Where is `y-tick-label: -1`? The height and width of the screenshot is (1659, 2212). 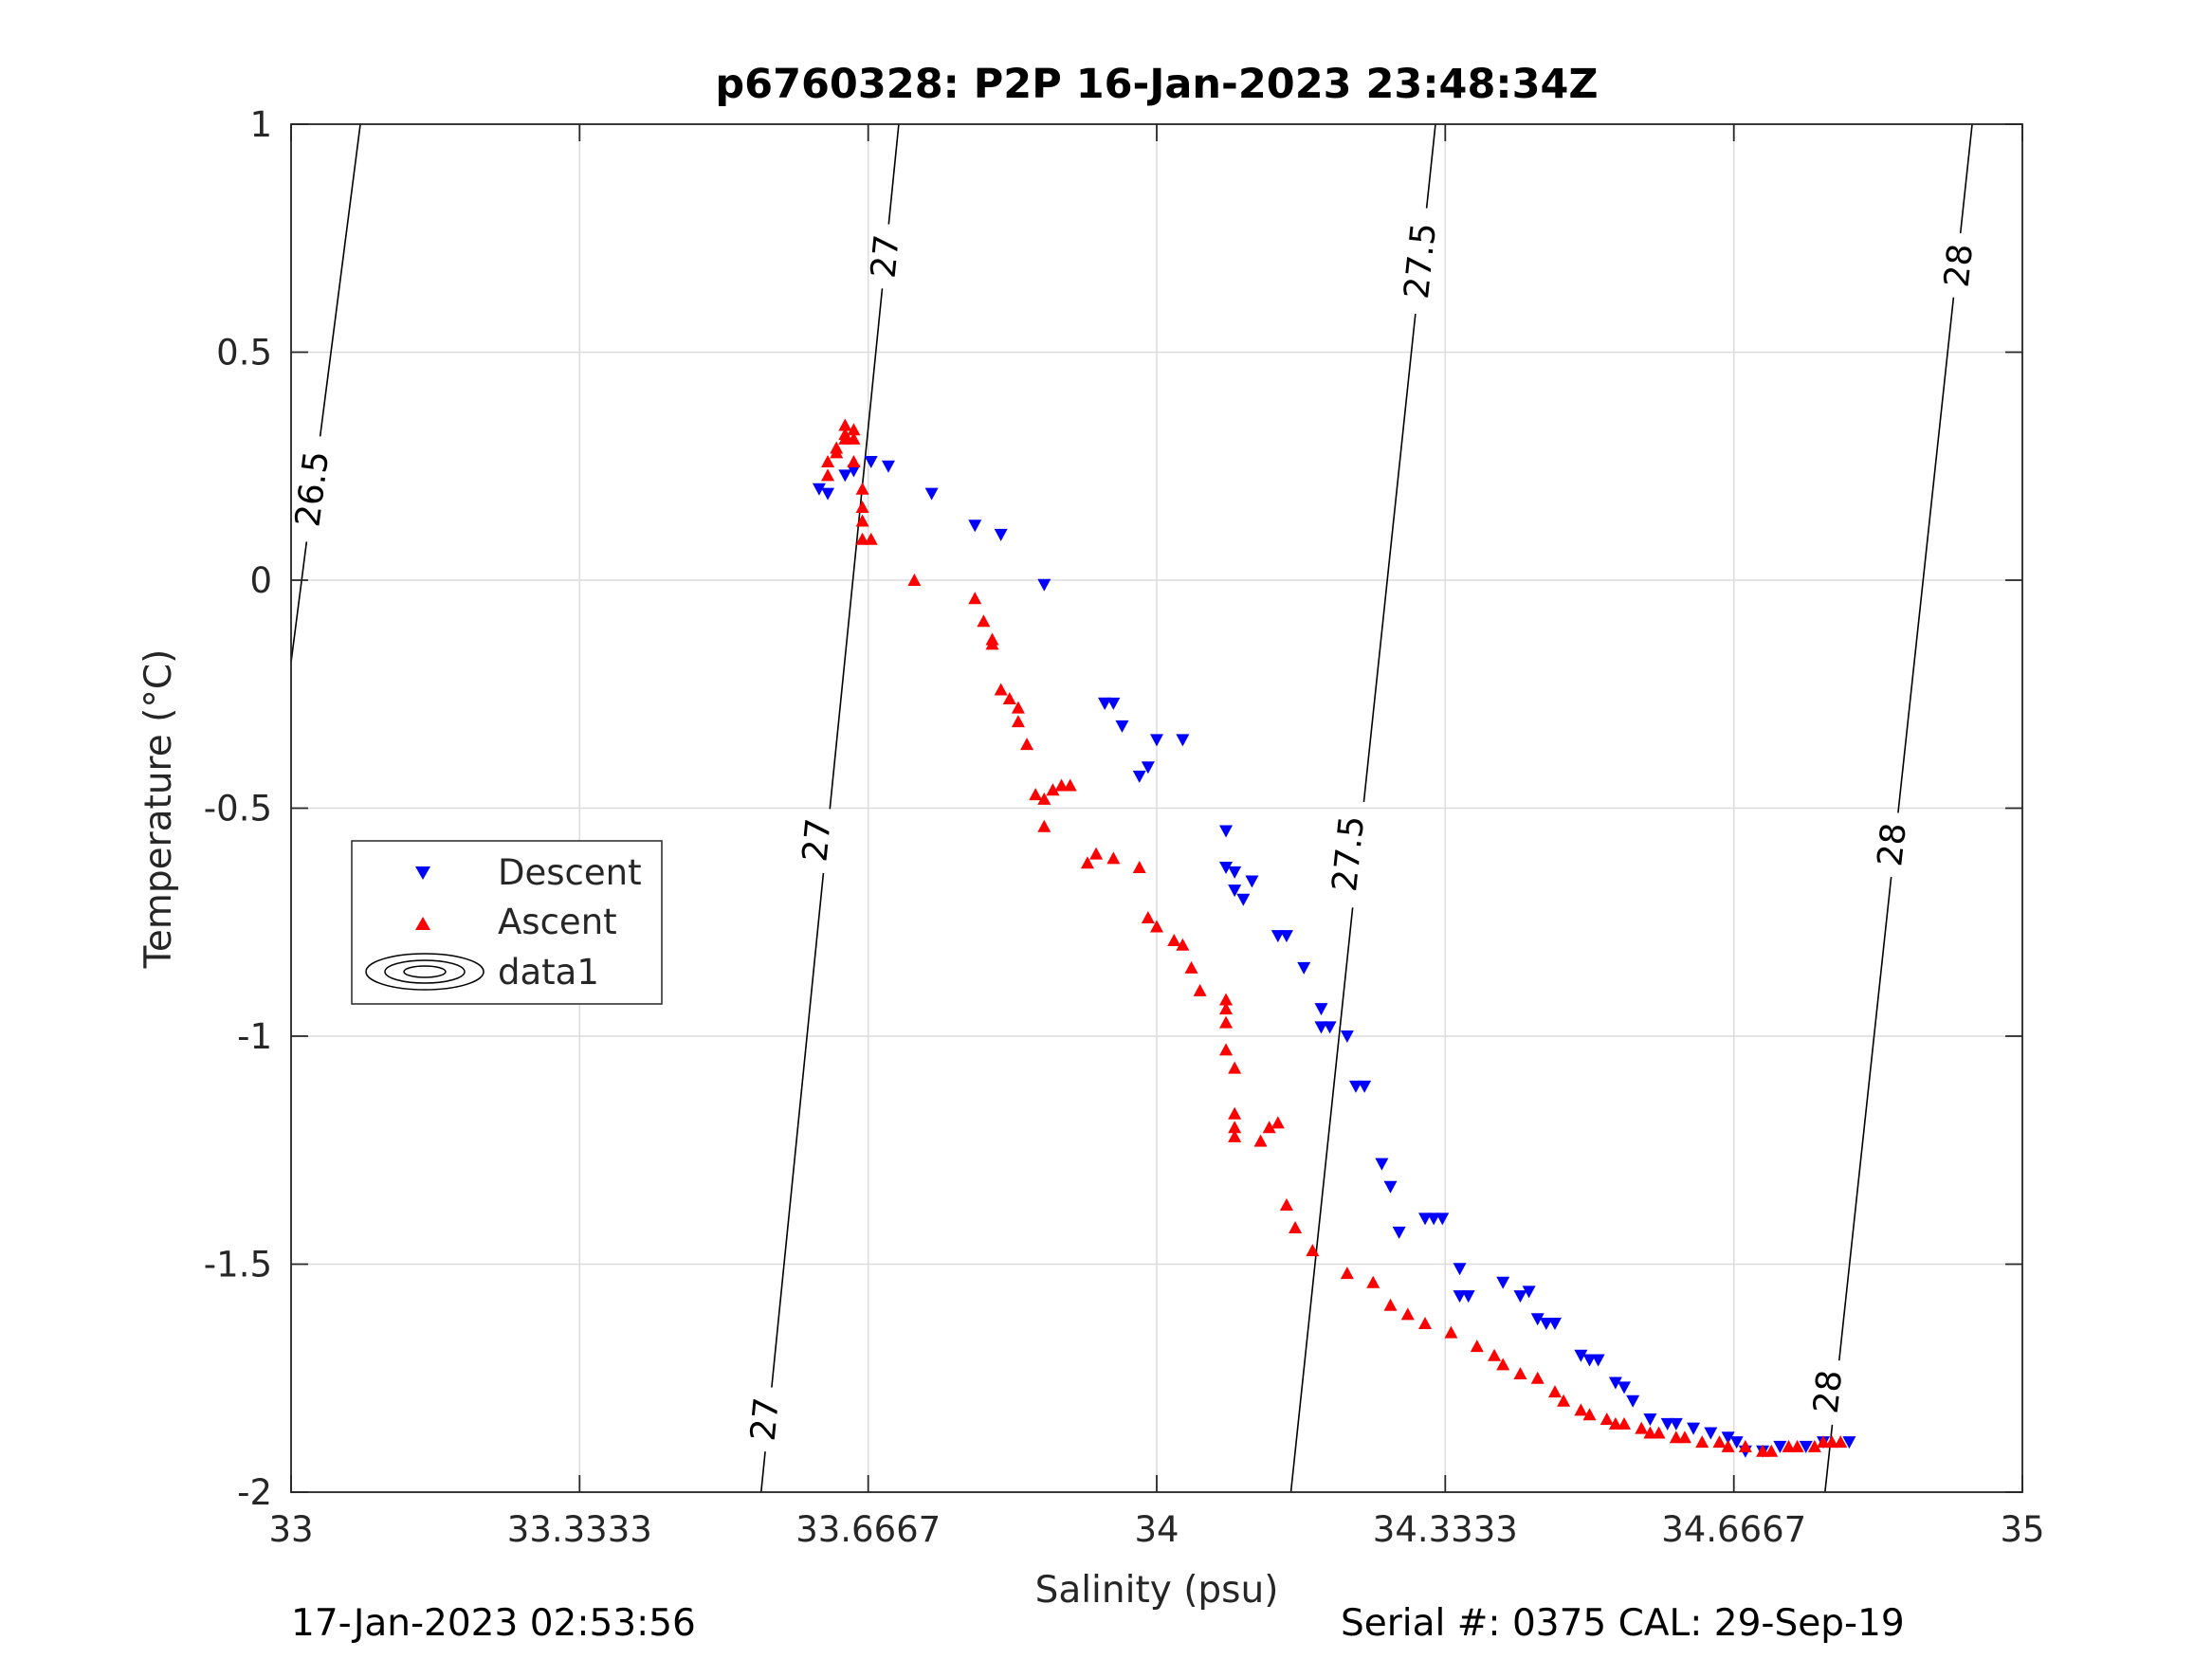
y-tick-label: -1 is located at coordinates (254, 1036).